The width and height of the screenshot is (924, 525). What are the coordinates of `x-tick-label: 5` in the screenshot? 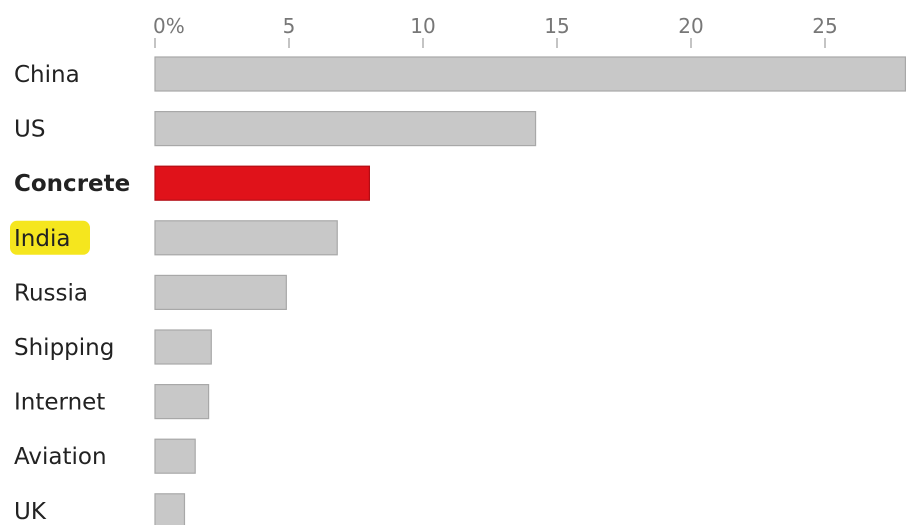 It's located at (289, 26).